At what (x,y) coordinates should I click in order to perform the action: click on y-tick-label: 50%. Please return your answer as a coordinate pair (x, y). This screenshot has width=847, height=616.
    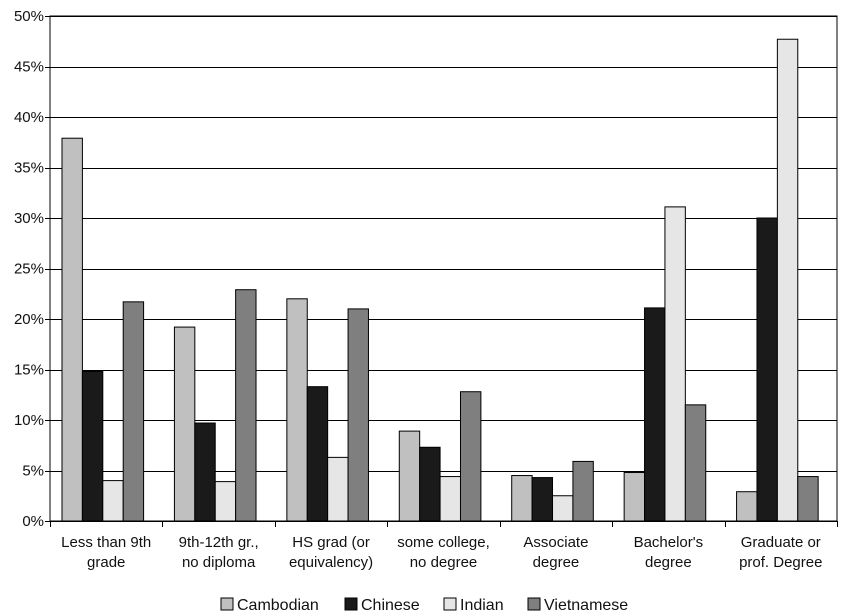
    Looking at the image, I should click on (29, 16).